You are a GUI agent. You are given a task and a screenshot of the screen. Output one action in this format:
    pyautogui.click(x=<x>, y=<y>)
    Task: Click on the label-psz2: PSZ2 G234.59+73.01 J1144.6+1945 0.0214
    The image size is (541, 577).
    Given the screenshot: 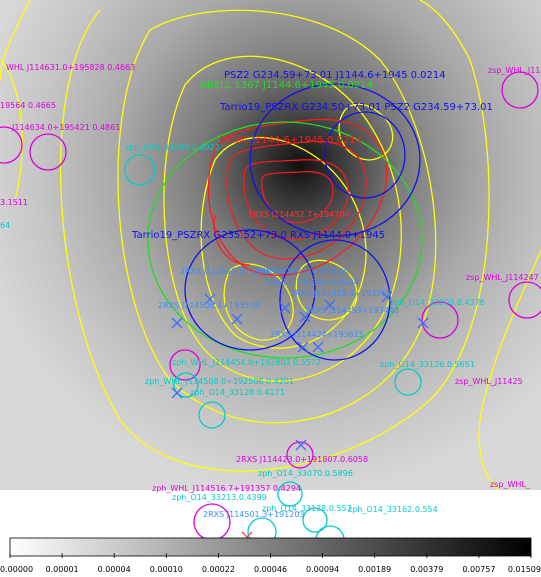 What is the action you would take?
    pyautogui.click(x=335, y=75)
    